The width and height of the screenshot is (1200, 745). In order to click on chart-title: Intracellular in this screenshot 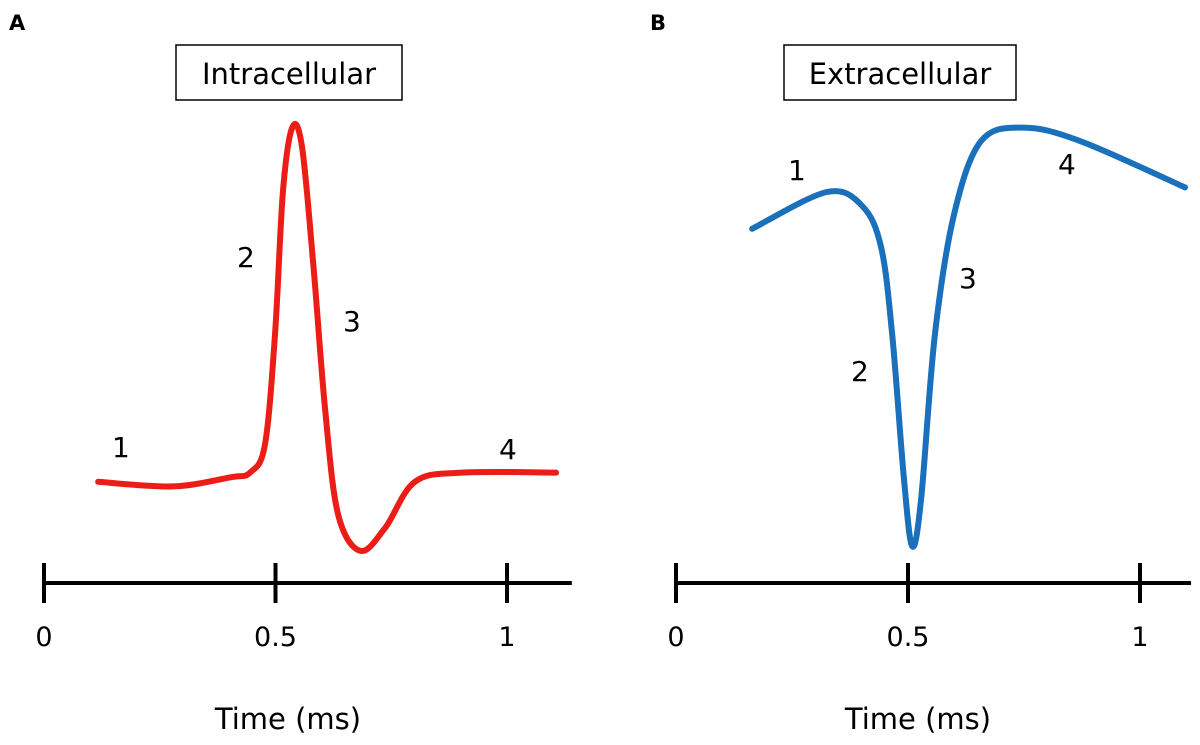, I will do `click(289, 74)`.